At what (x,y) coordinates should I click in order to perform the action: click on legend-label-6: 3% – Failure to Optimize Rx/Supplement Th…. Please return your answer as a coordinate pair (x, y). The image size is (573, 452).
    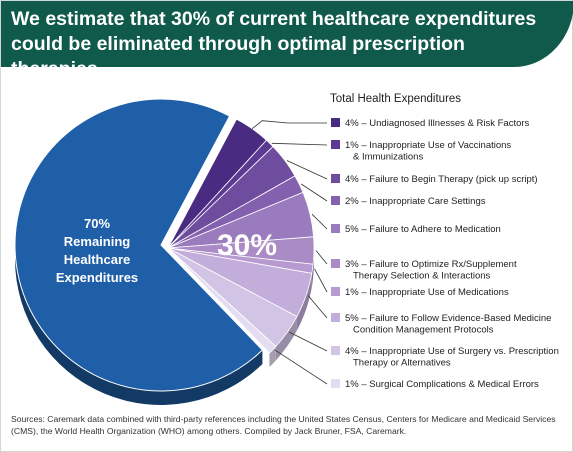
    Looking at the image, I should click on (431, 270).